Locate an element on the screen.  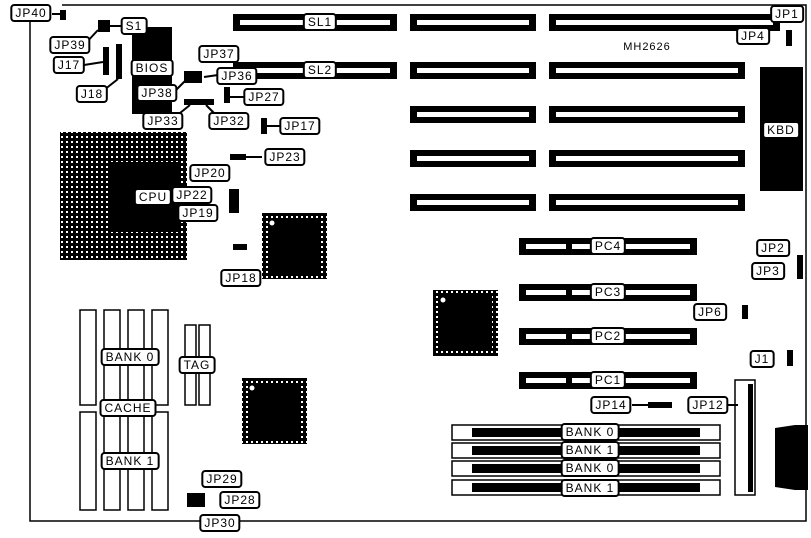
jumper-label-jp40: JP40 is located at coordinates (31, 13).